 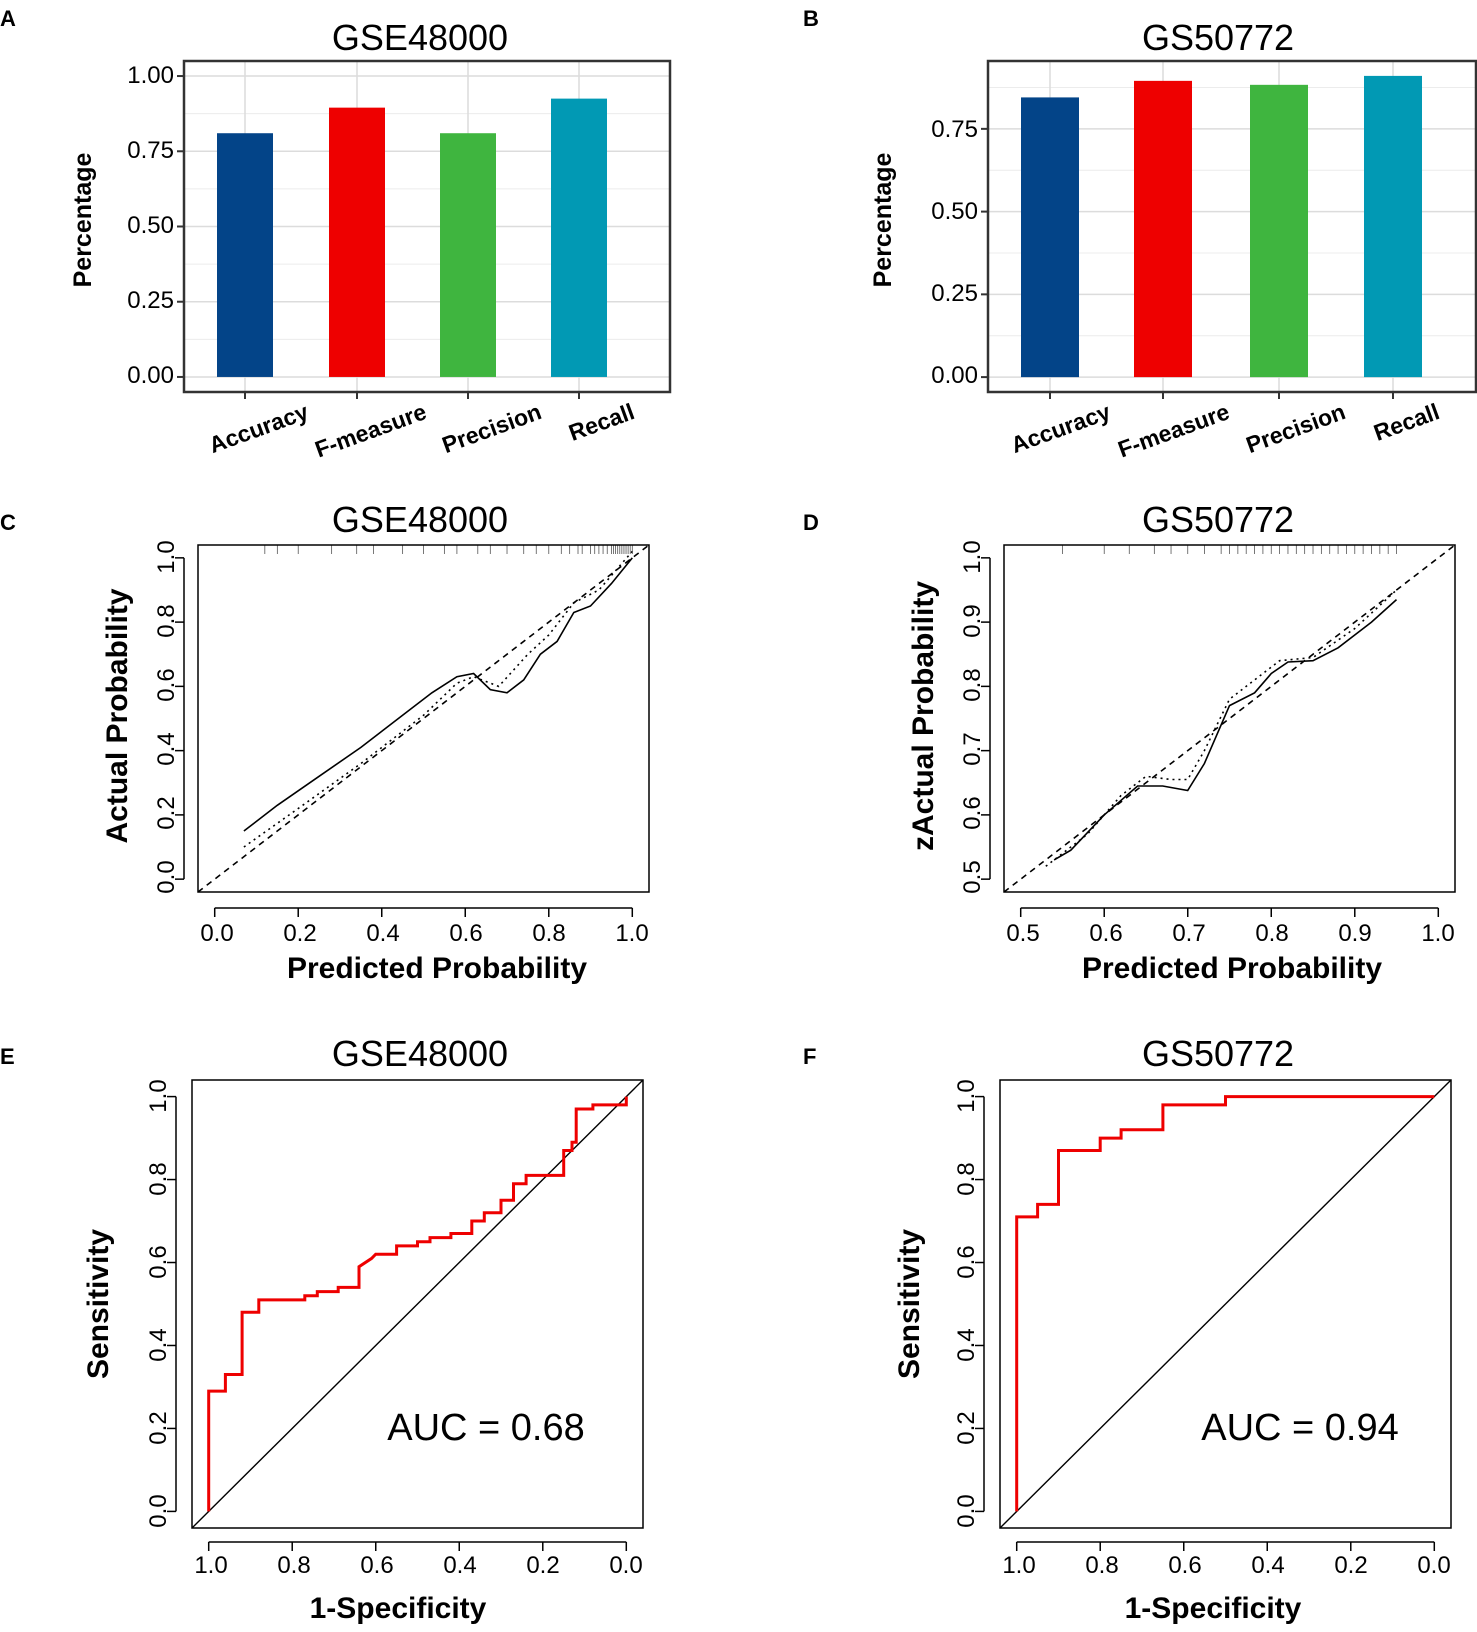 What do you see at coordinates (1433, 1565) in the screenshot?
I see `panel-f-xtick: 0.0` at bounding box center [1433, 1565].